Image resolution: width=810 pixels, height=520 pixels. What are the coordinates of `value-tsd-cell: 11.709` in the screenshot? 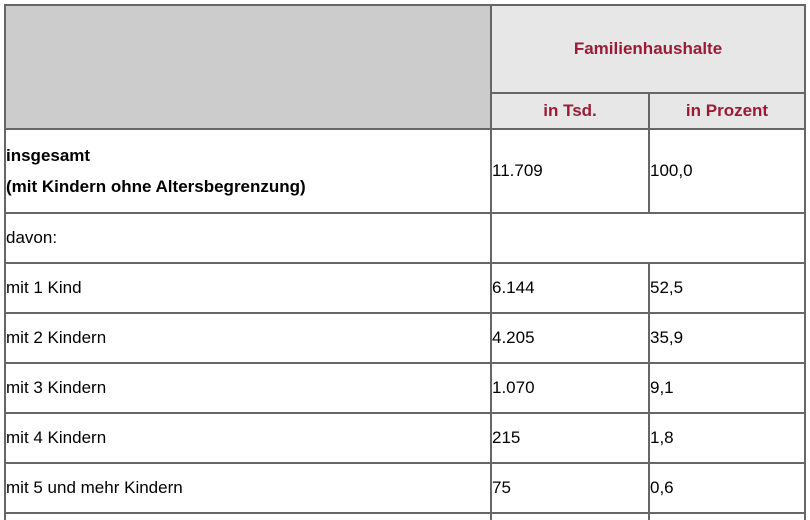 It's located at (570, 171).